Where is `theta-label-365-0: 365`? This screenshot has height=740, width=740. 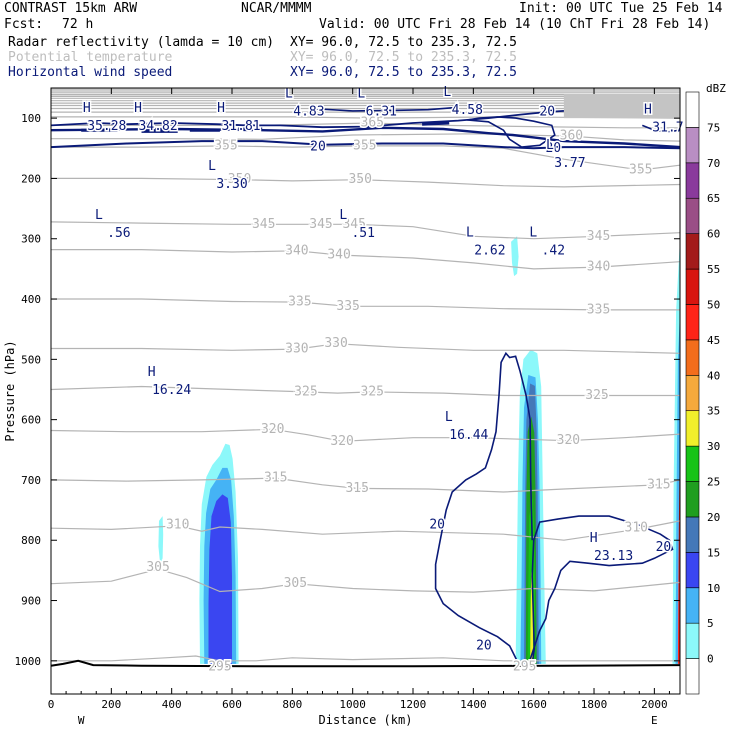
theta-label-365-0: 365 is located at coordinates (372, 122).